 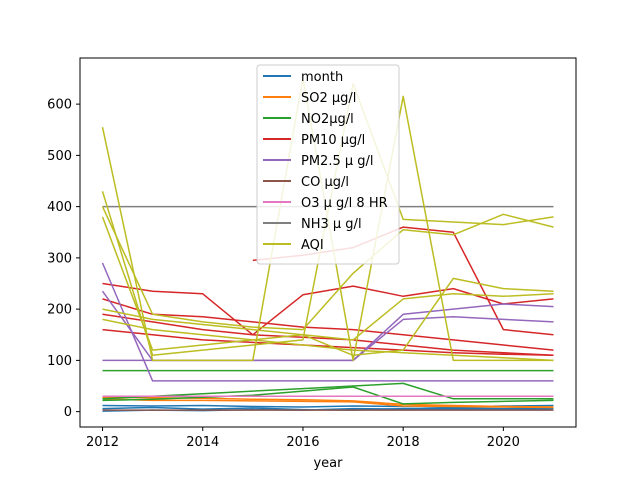 What do you see at coordinates (59, 258) in the screenshot?
I see `y-tick-label: 300` at bounding box center [59, 258].